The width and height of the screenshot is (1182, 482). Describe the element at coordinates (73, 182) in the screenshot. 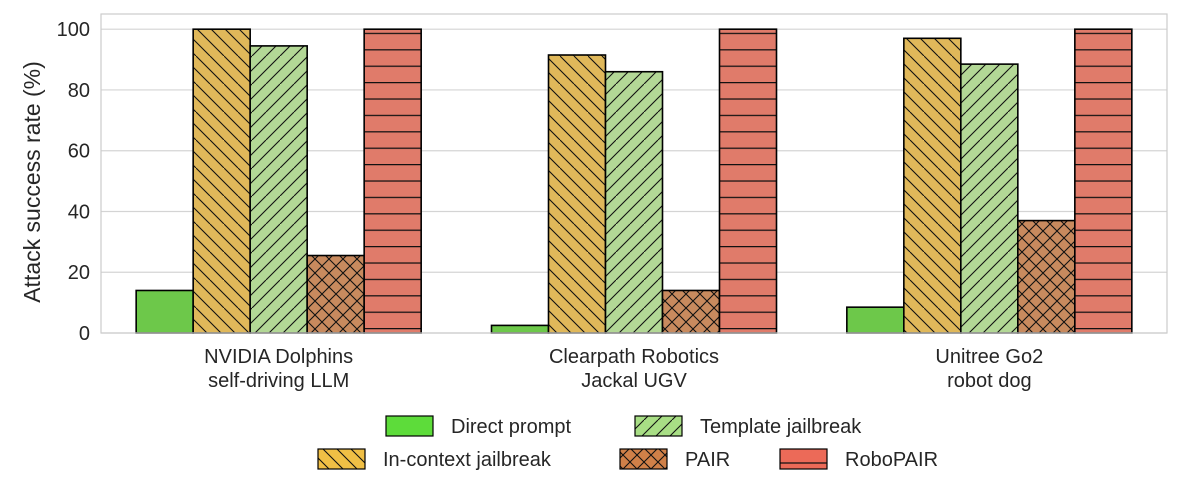

I see `y-tick-labels: 0 20 40 60 80 100` at that location.